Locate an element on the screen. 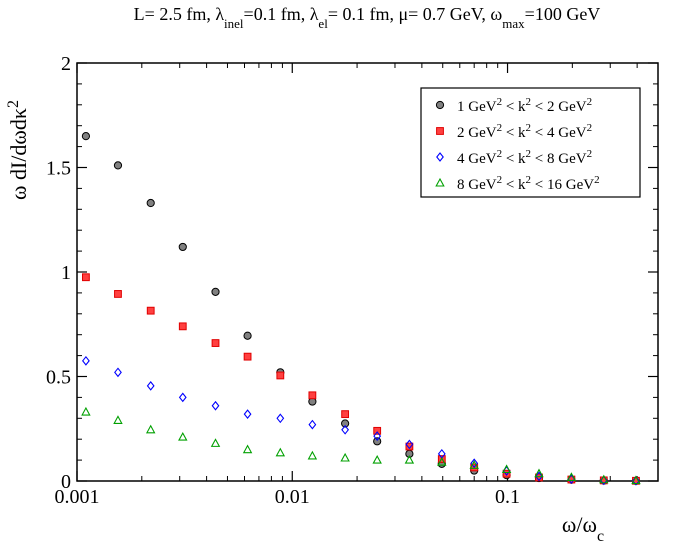 The image size is (677, 550). text-part: L= 2.5 fm, λ is located at coordinates (179, 14).